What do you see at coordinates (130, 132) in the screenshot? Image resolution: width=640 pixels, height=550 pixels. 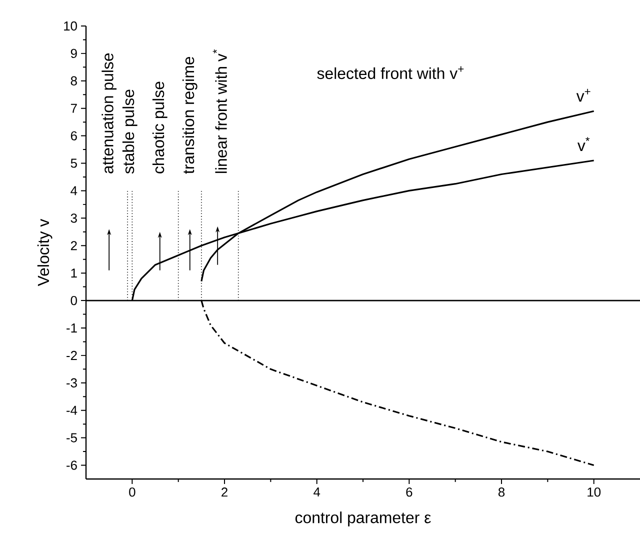 I see `annotation: stable pulse` at bounding box center [130, 132].